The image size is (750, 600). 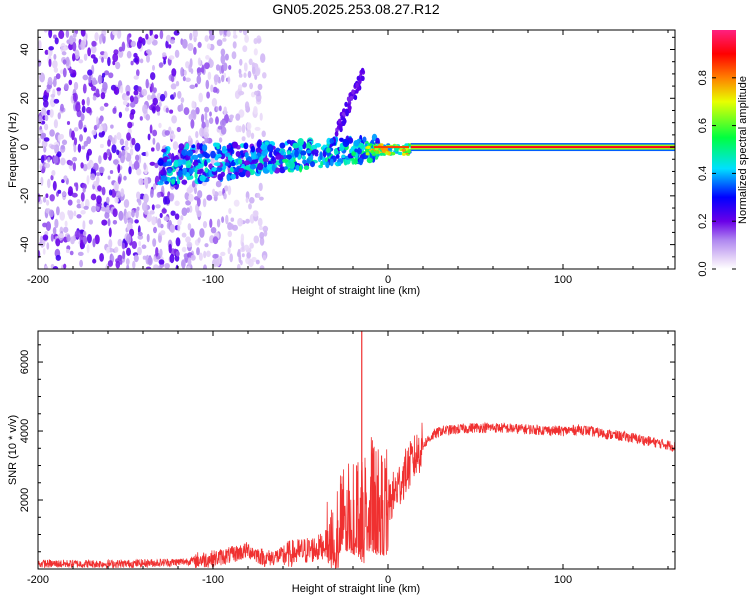 What do you see at coordinates (716, 173) in the screenshot?
I see `colorbar-ticks: 0.0 0.2 0.4 0.6 0.8` at bounding box center [716, 173].